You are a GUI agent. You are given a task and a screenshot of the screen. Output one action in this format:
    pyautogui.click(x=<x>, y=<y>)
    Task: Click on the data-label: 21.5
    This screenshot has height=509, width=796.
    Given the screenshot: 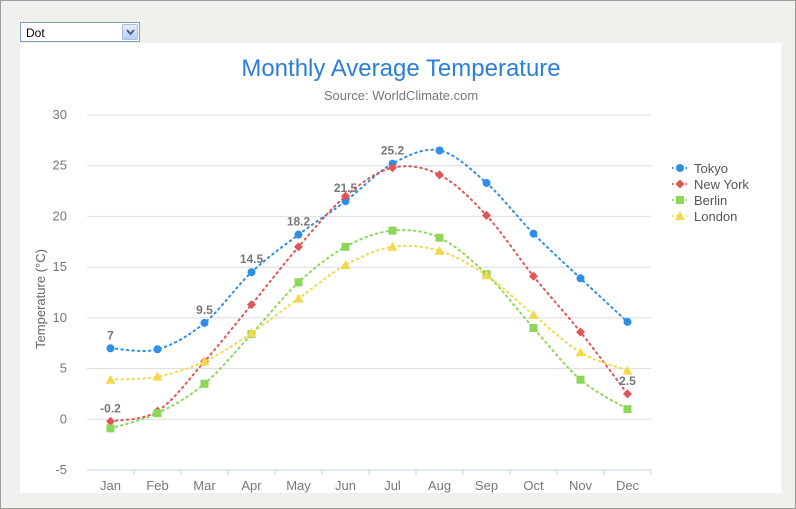 What is the action you would take?
    pyautogui.click(x=346, y=188)
    